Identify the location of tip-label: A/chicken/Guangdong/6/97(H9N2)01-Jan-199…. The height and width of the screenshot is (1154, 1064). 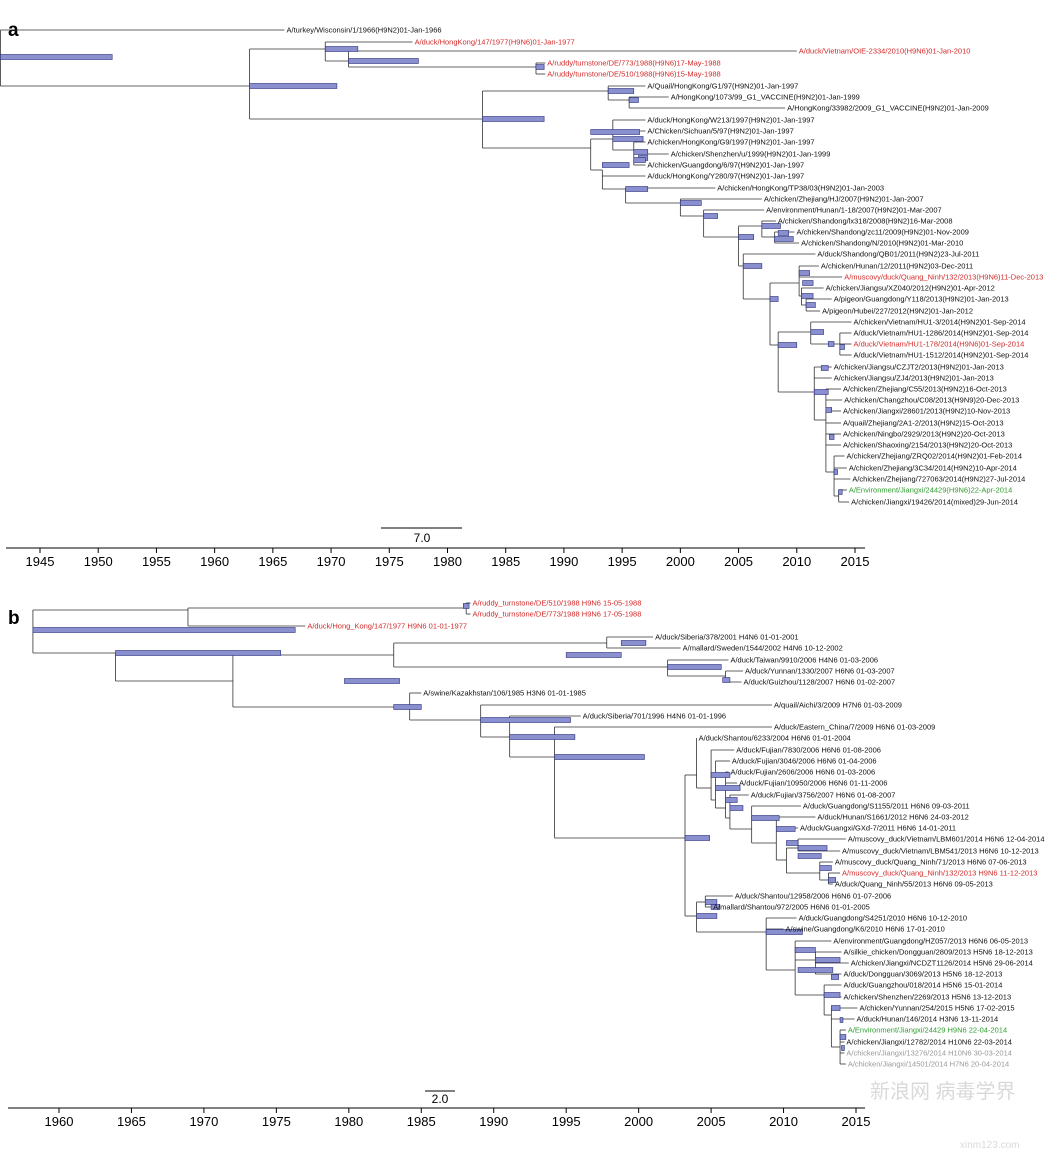
(725, 165).